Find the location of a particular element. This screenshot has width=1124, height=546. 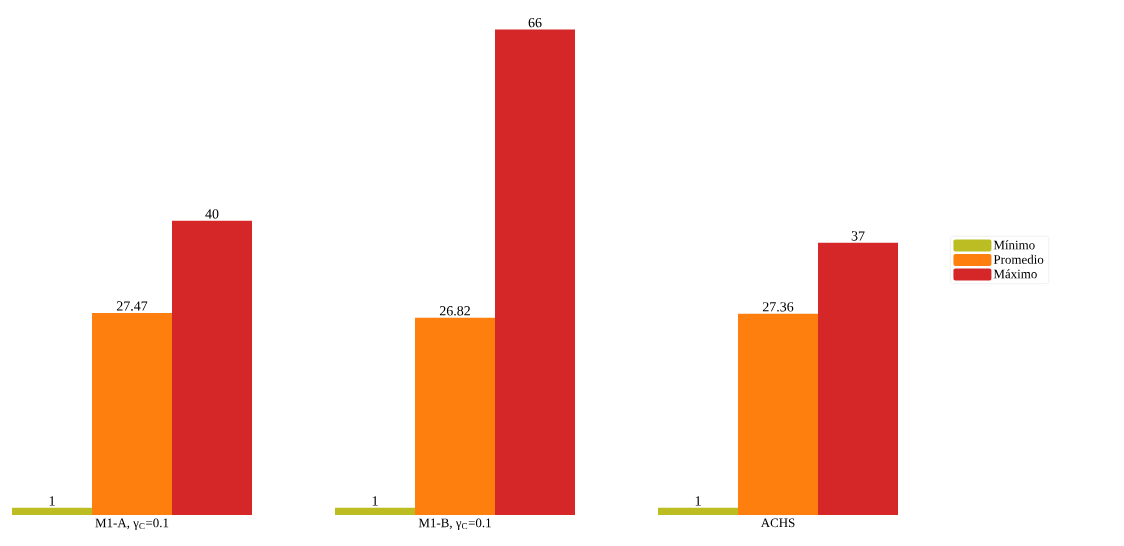

data-label: 27.47 is located at coordinates (132, 306).